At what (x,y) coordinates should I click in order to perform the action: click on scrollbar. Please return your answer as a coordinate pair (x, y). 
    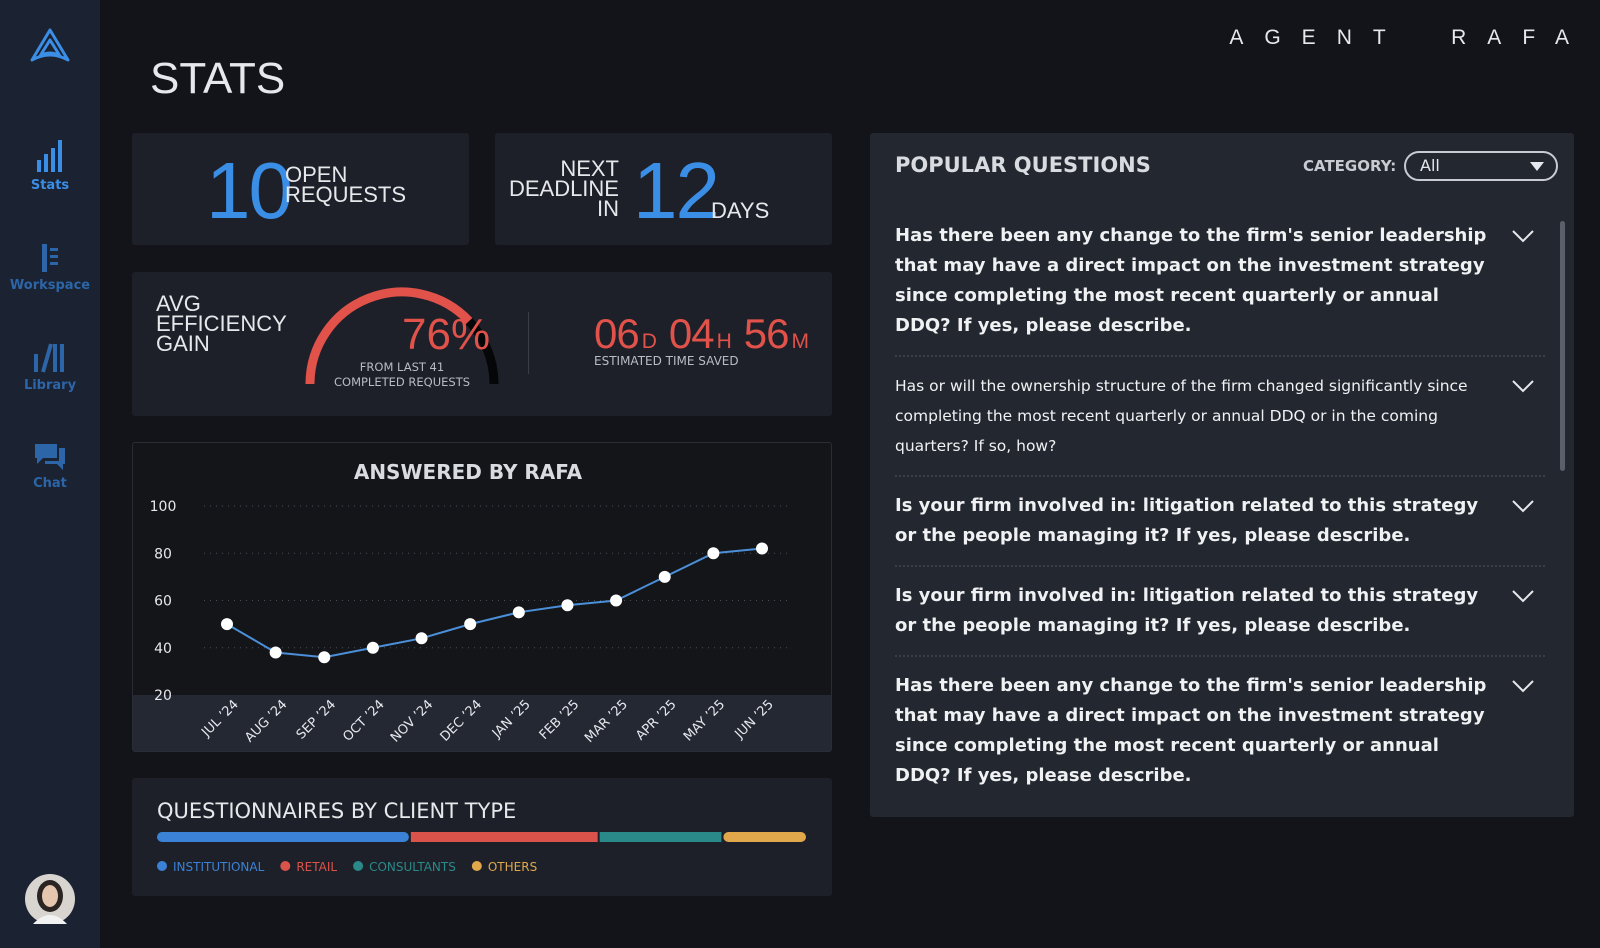
    Looking at the image, I should click on (1562, 346).